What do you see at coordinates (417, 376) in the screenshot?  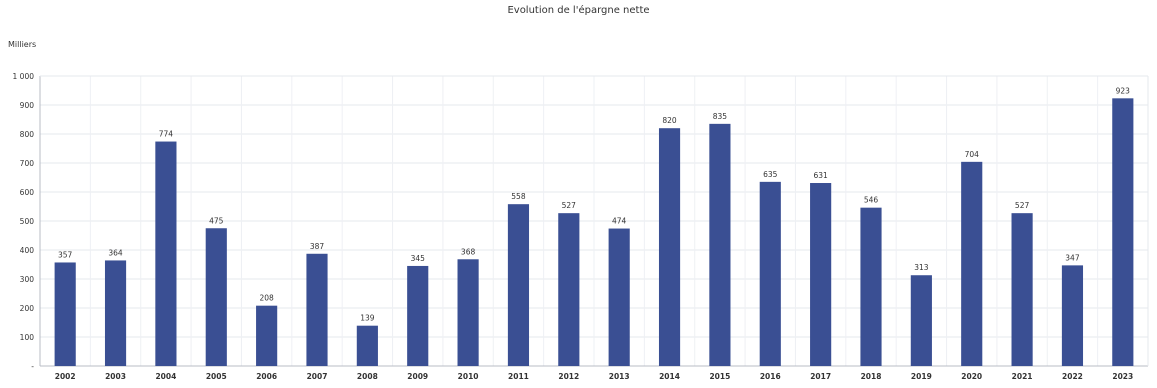 I see `x-tick-label: 2009` at bounding box center [417, 376].